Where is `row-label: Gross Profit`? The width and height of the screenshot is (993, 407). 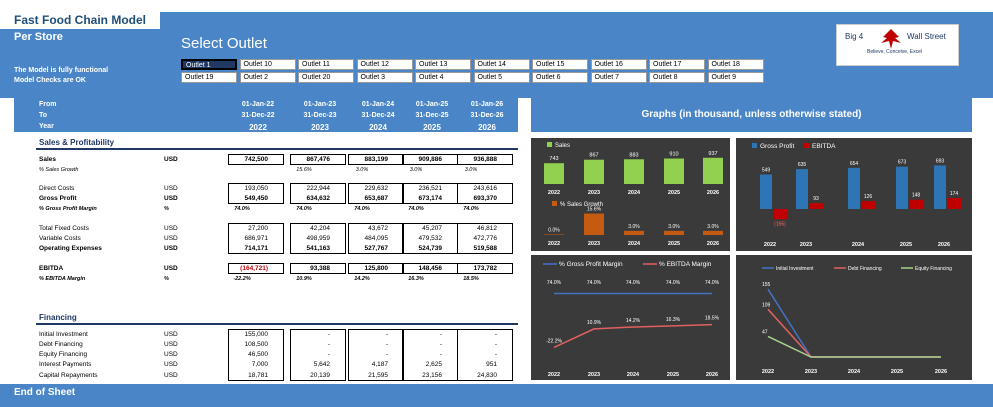 row-label: Gross Profit is located at coordinates (58, 198).